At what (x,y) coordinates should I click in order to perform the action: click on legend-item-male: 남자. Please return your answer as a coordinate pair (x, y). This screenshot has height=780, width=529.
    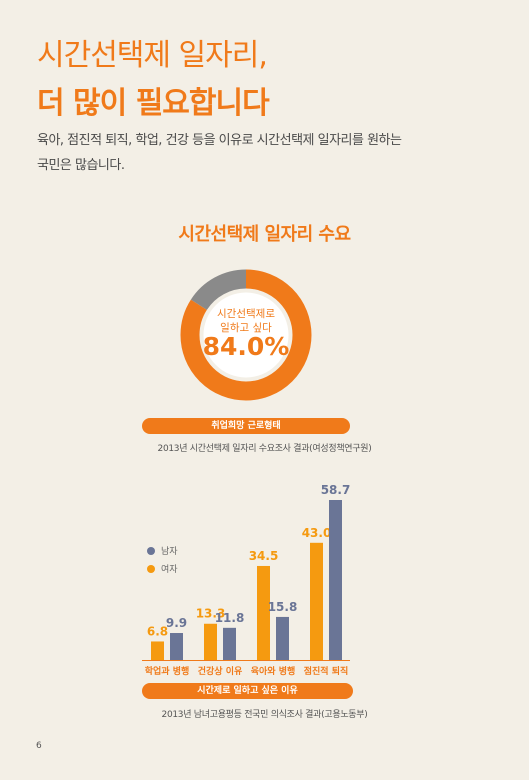
    Looking at the image, I should click on (162, 550).